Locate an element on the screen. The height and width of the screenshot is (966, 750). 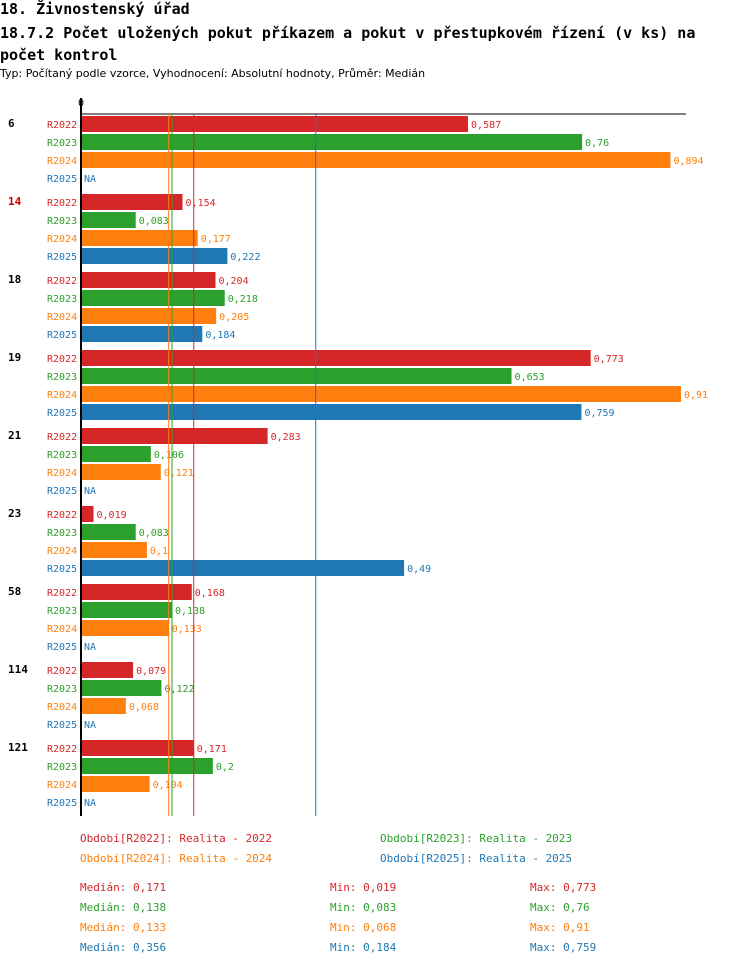
stat-median: Medián: 0,138 is located at coordinates (123, 907).